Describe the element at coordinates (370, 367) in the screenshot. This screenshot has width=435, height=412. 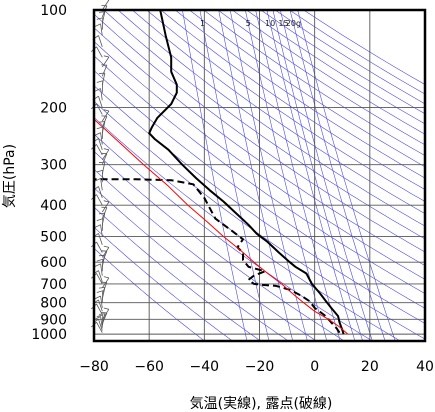
I see `x-tick-label: 20` at that location.